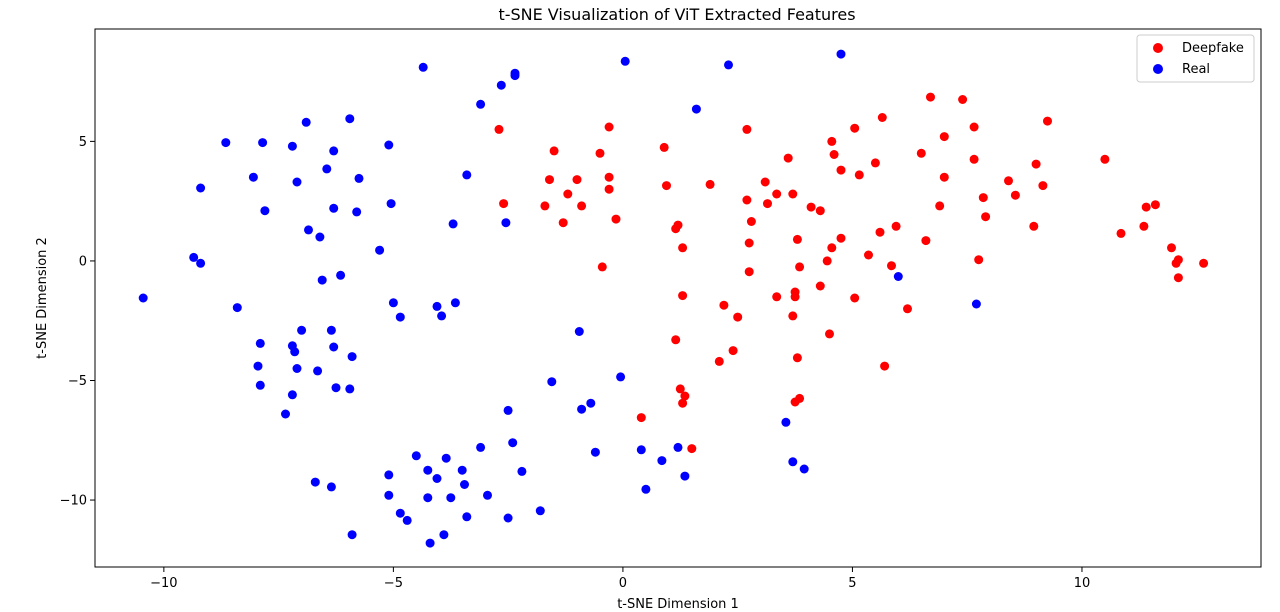  I want to click on y-tick-label: 5, so click(83, 142).